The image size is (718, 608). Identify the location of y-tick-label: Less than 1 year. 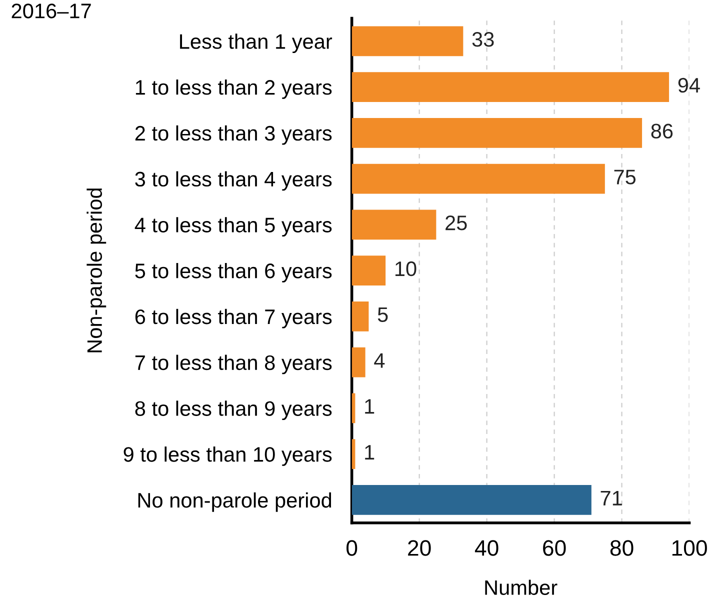
(256, 44).